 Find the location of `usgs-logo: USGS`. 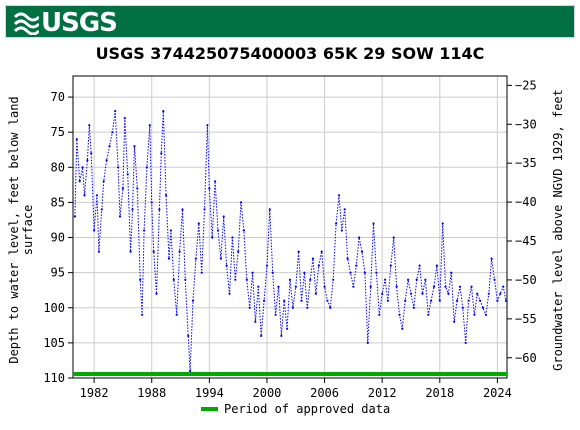

usgs-logo: USGS is located at coordinates (65, 23).